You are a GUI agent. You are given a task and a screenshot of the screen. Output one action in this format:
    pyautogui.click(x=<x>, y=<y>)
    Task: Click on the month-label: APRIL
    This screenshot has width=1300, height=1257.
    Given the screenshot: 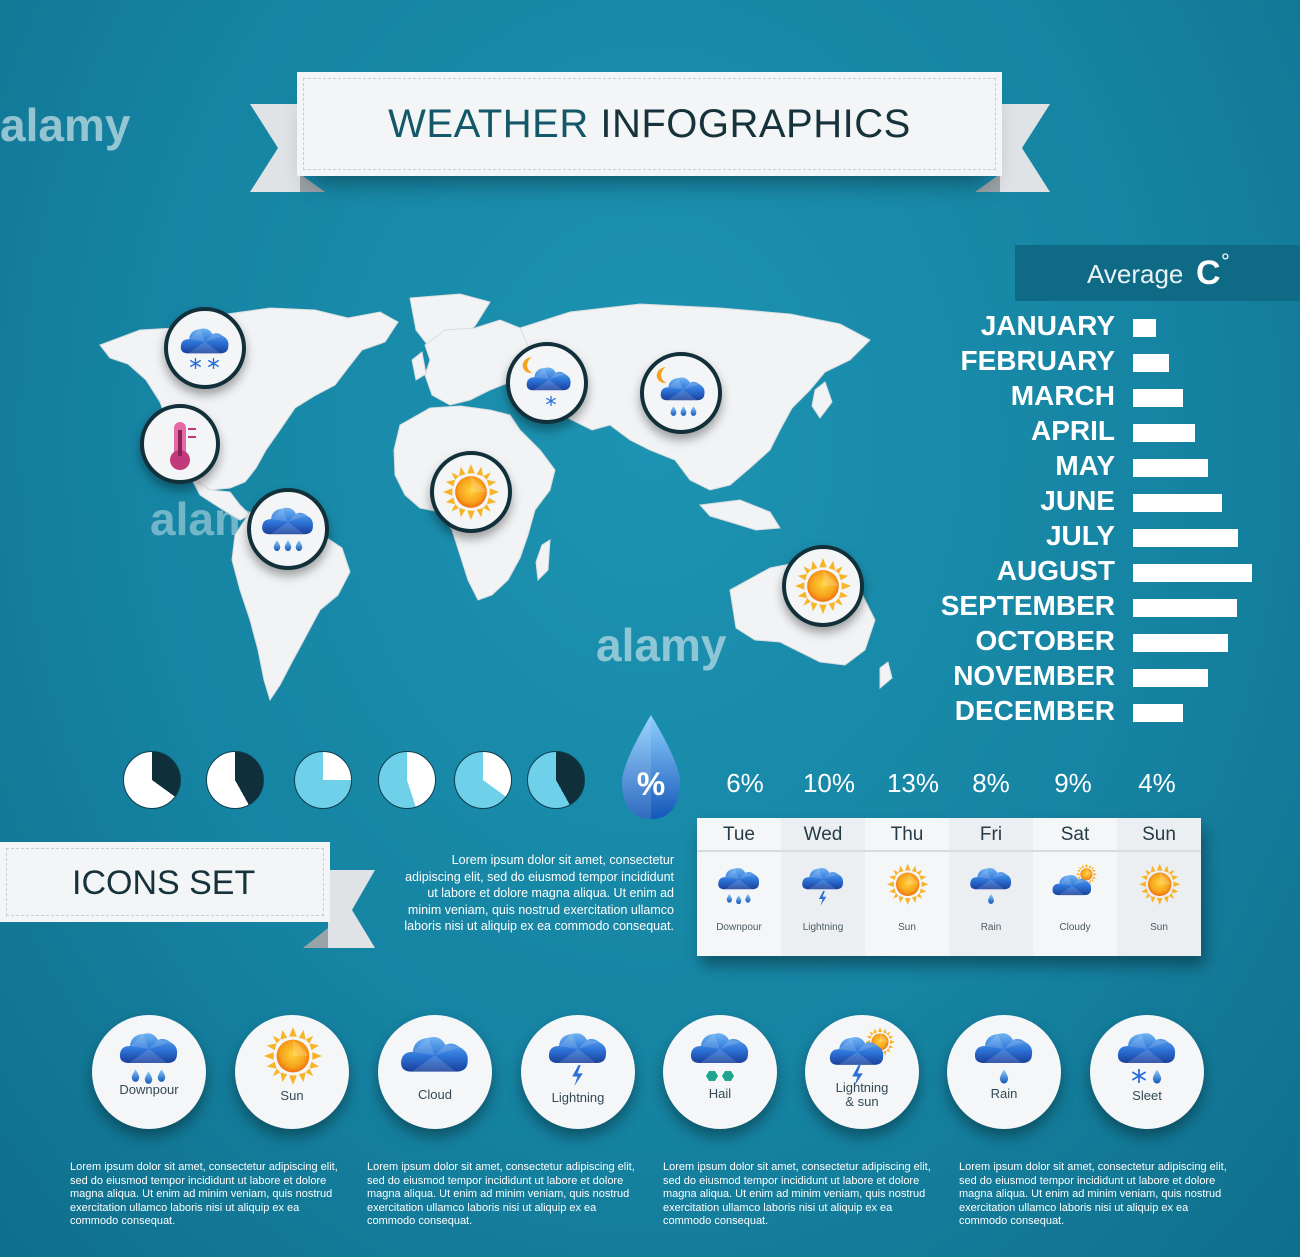 What is the action you would take?
    pyautogui.click(x=1073, y=430)
    